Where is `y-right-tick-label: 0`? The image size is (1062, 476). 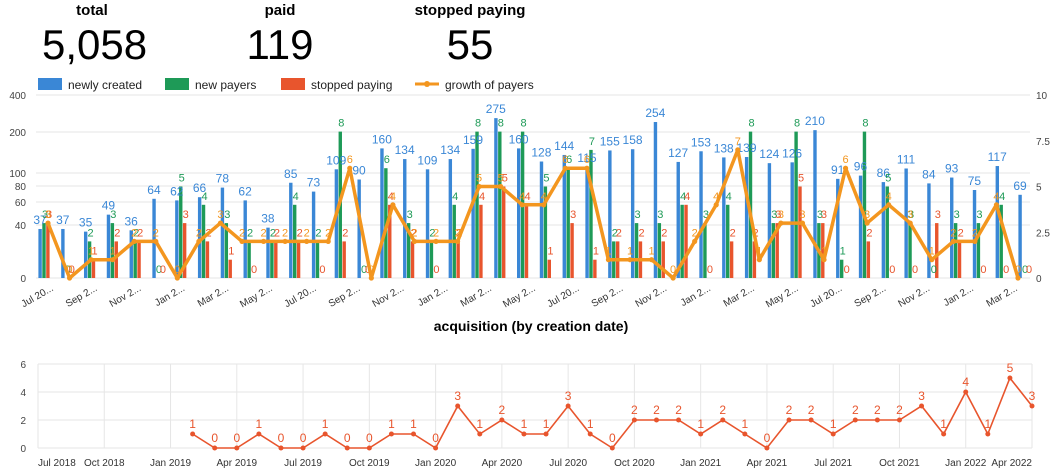
y-right-tick-label: 0 is located at coordinates (1039, 279).